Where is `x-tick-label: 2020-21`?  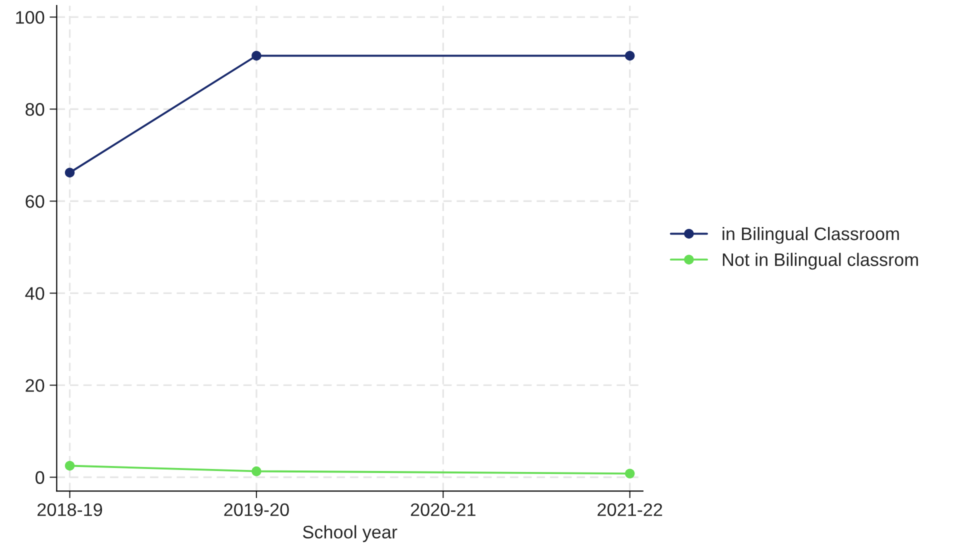 x-tick-label: 2020-21 is located at coordinates (443, 509).